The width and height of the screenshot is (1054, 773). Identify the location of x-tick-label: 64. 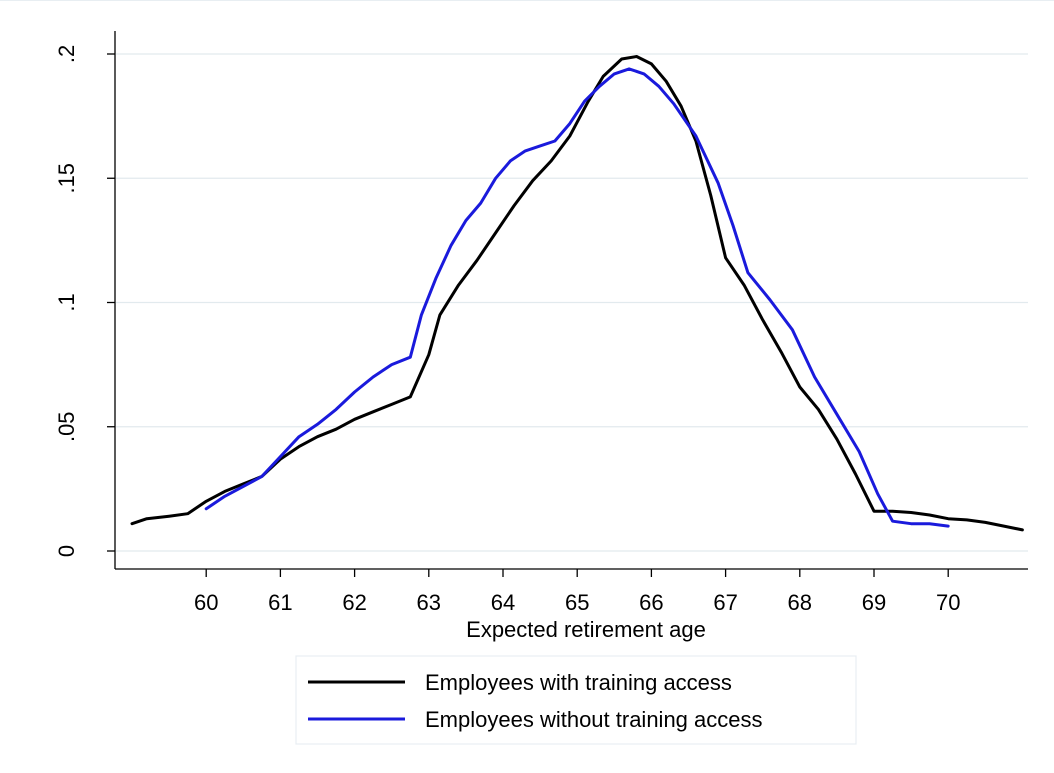
(503, 602).